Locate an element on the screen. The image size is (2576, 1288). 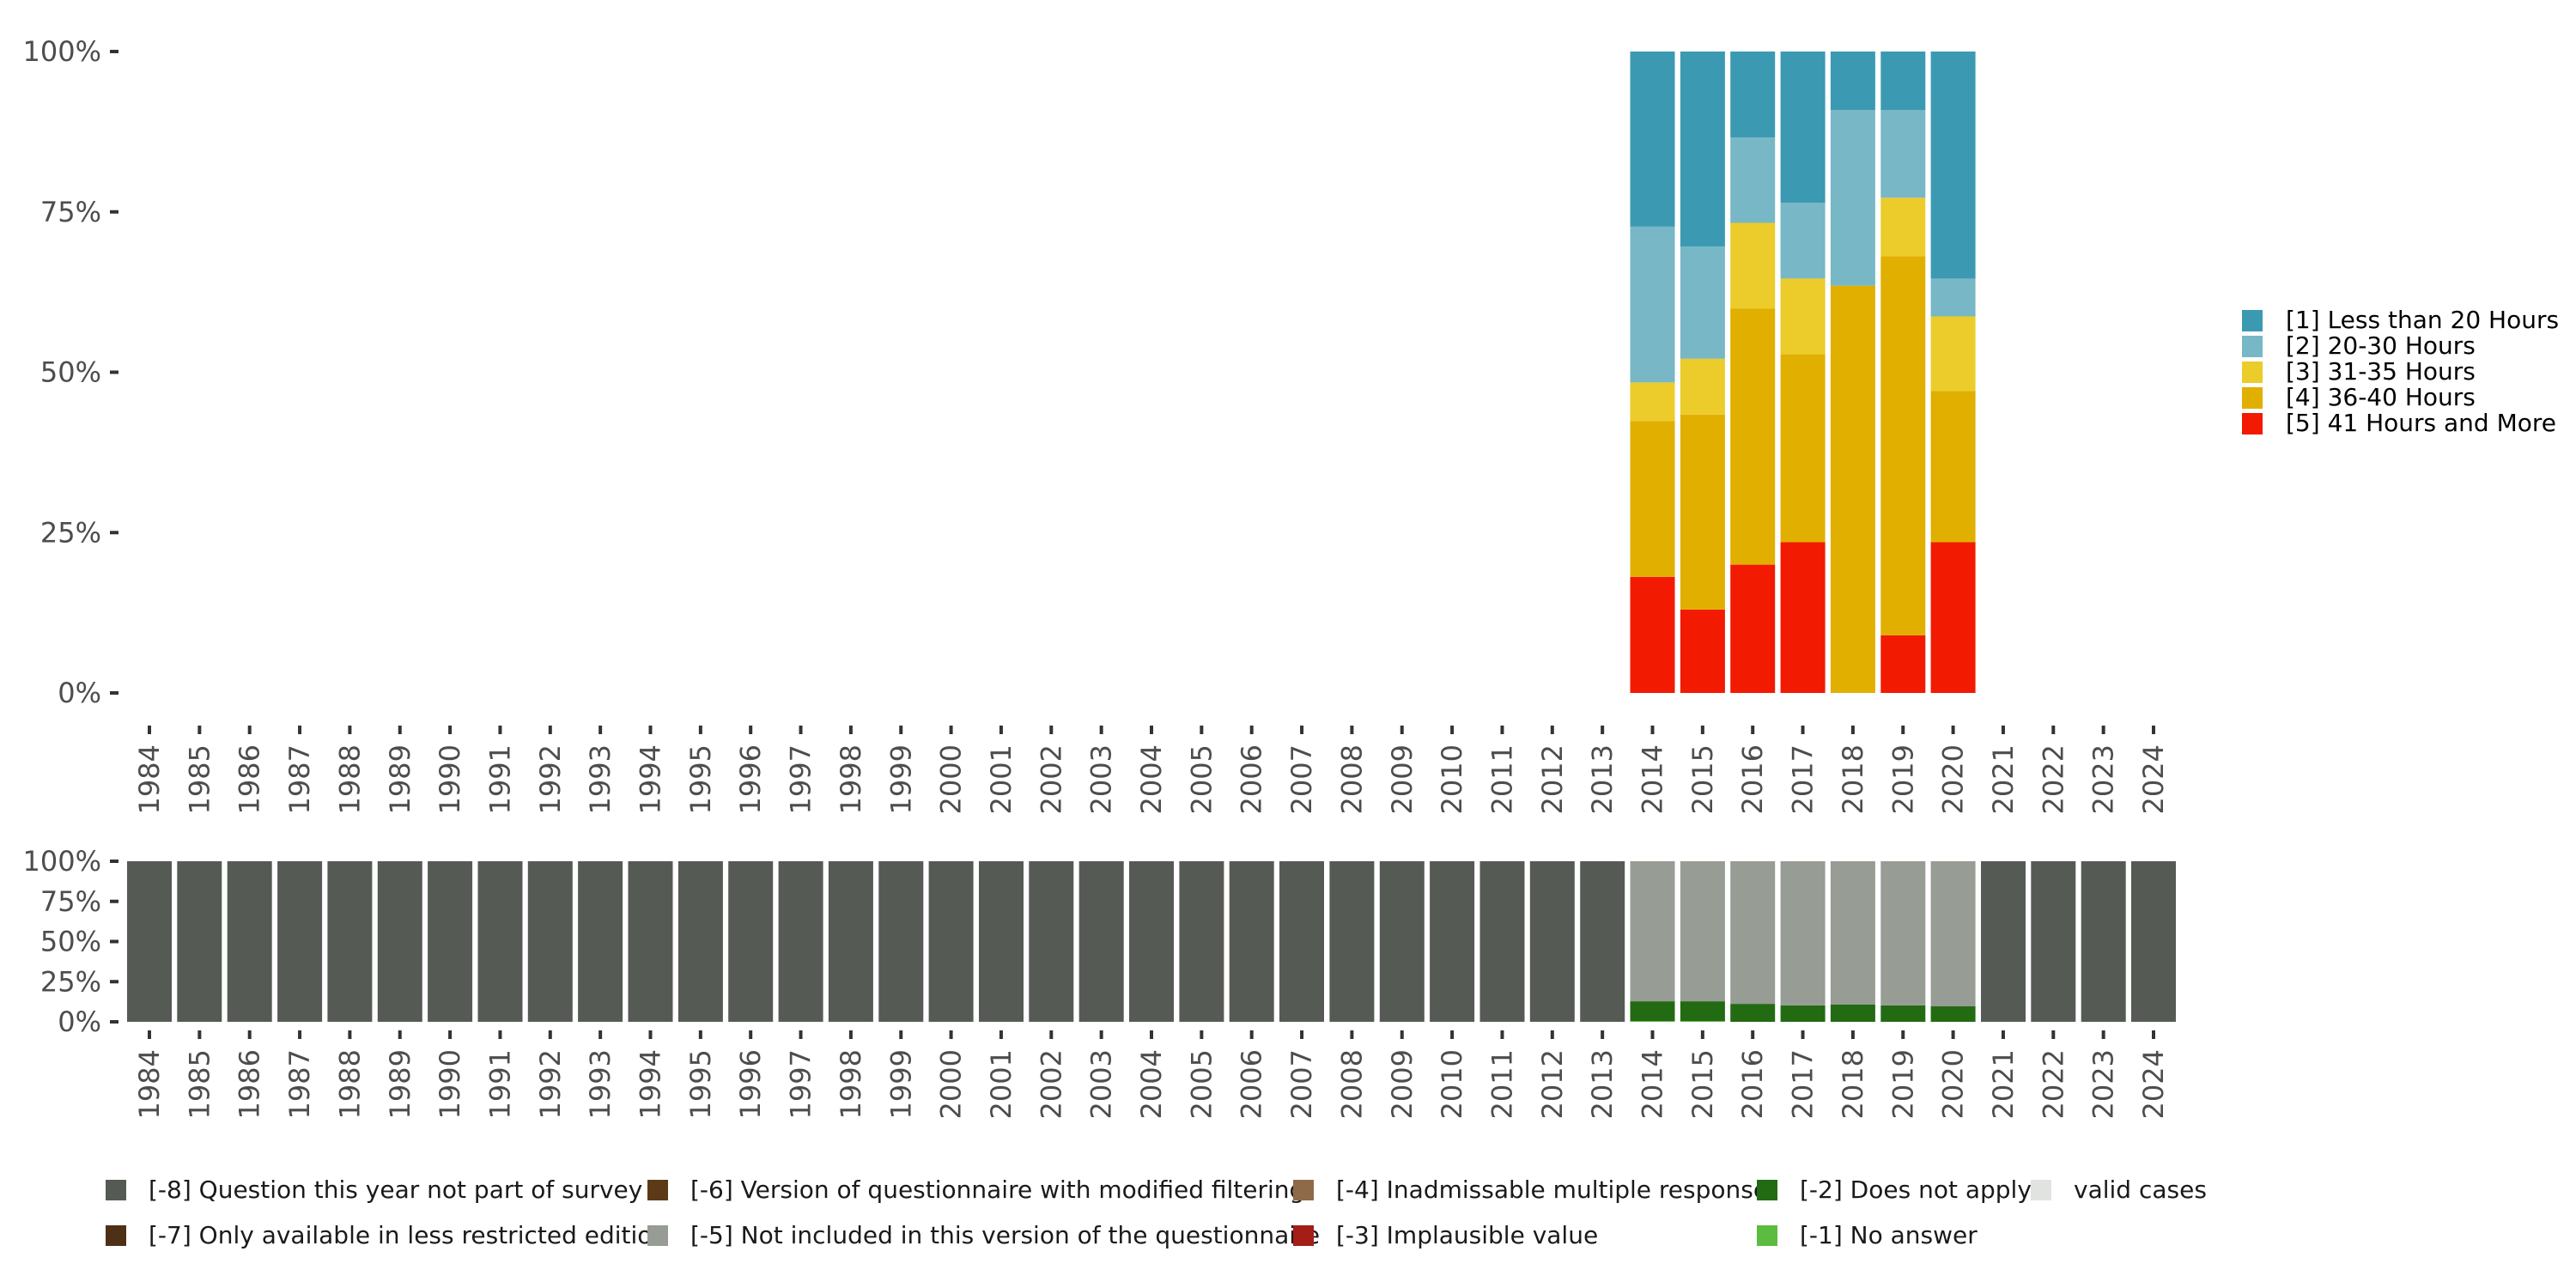
x-tick-label: 2011 is located at coordinates (1502, 1084).